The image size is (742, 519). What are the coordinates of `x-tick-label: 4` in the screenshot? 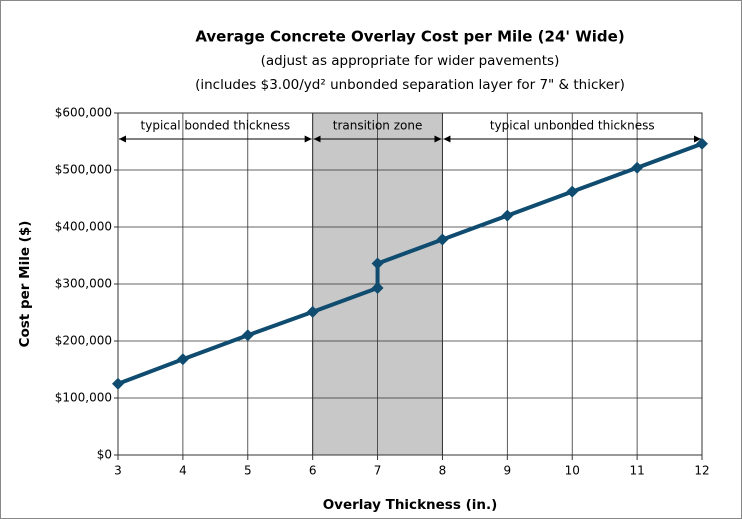 It's located at (183, 471).